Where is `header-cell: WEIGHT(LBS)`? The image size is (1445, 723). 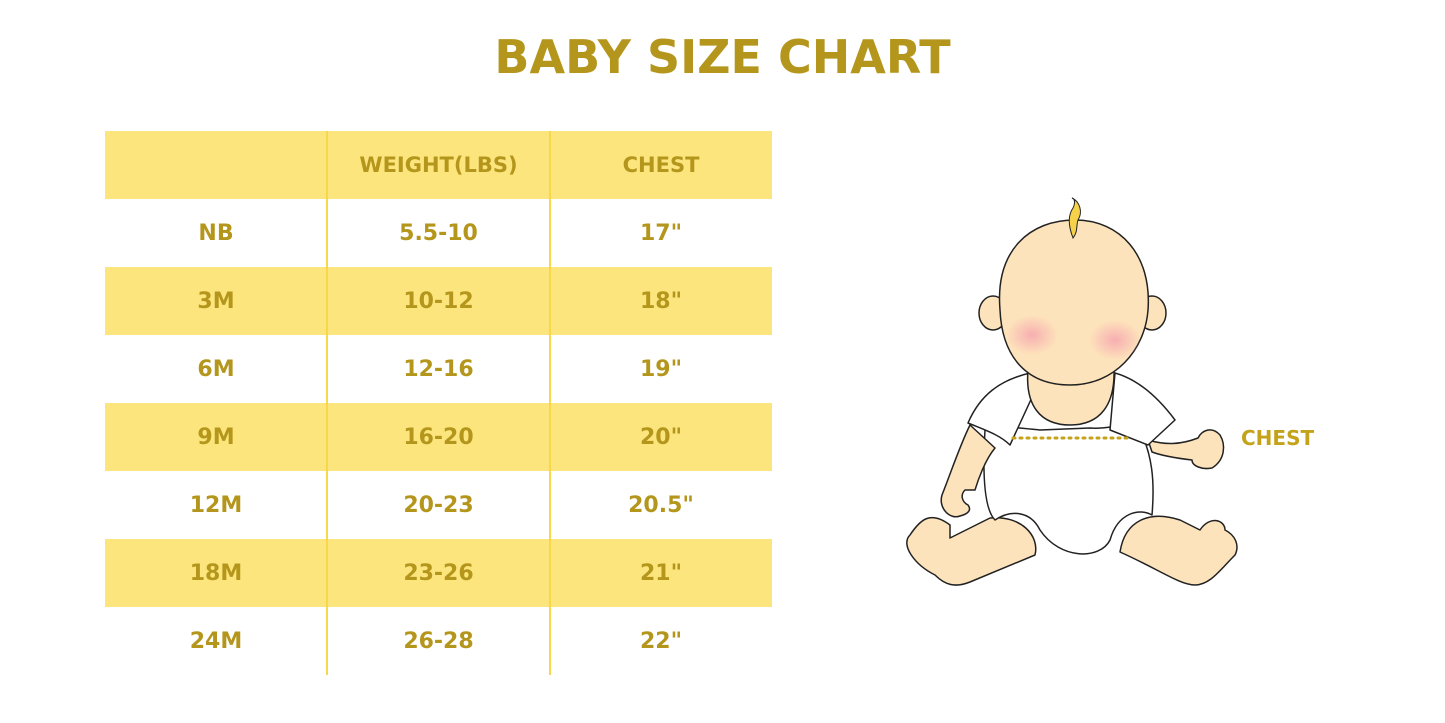 header-cell: WEIGHT(LBS) is located at coordinates (438, 165).